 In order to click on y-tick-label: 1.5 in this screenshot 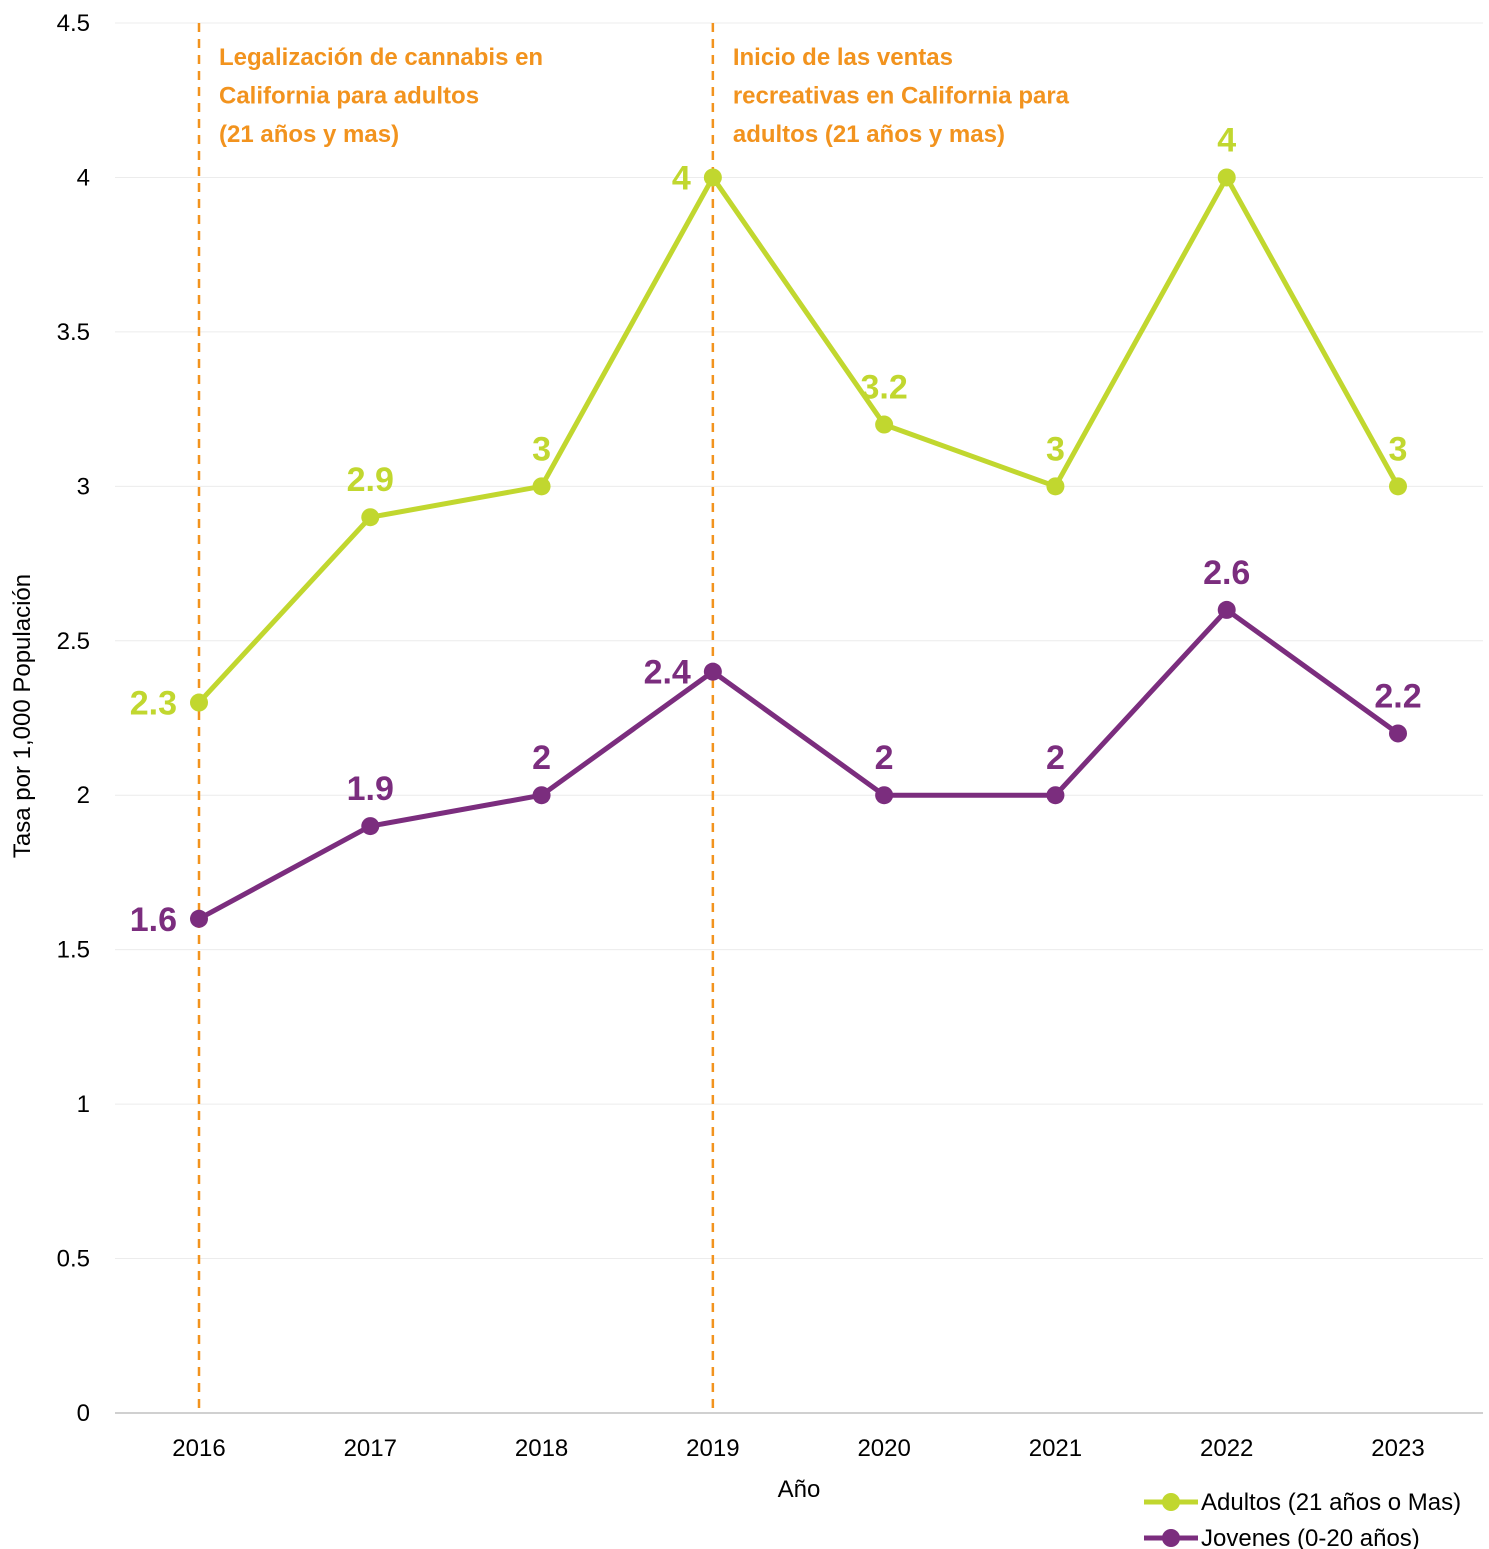, I will do `click(73, 950)`.